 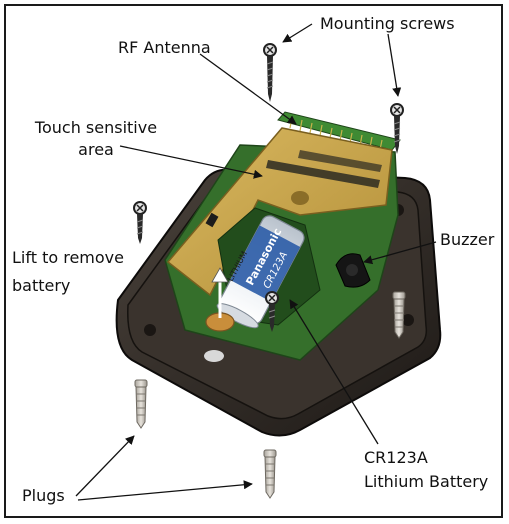 What do you see at coordinates (220, 292) in the screenshot?
I see `lift-arrow` at bounding box center [220, 292].